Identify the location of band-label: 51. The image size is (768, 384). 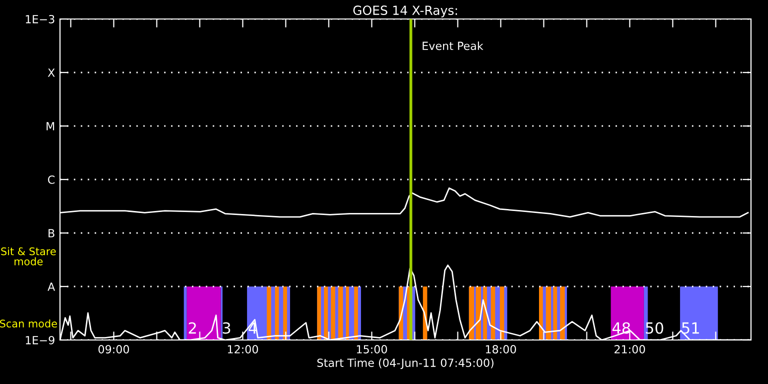
(690, 328).